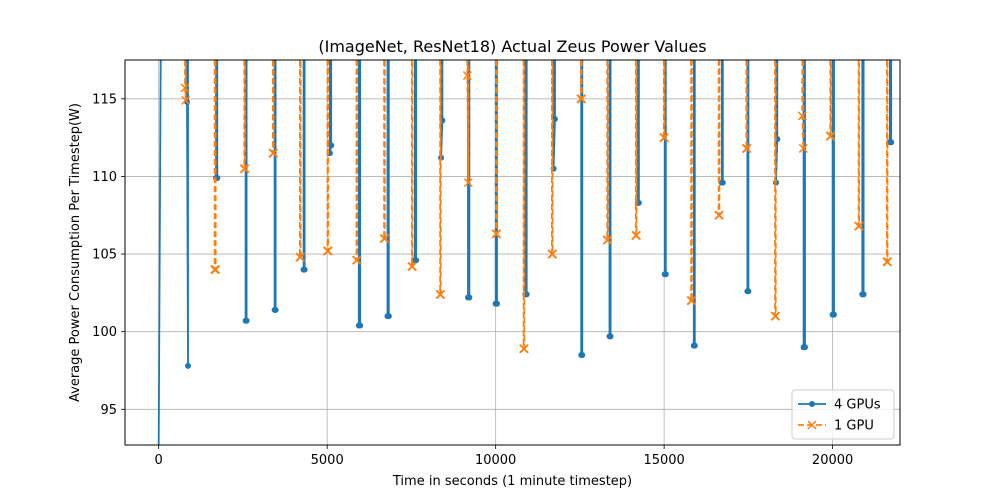  I want to click on legend-box, so click(843, 414).